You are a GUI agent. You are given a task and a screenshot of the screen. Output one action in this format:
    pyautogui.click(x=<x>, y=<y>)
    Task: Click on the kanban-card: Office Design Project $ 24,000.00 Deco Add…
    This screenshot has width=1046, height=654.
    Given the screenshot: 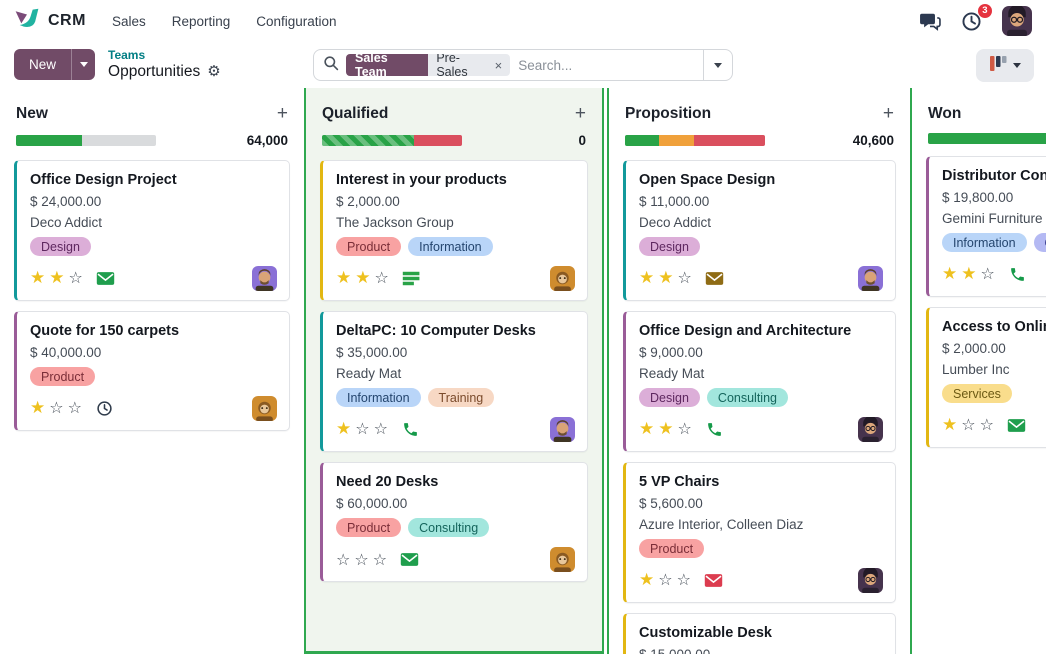 What is the action you would take?
    pyautogui.click(x=152, y=230)
    